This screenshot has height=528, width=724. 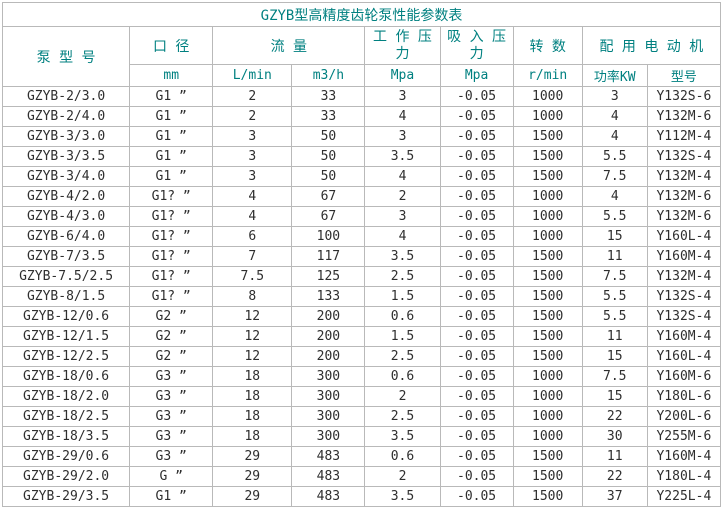 I want to click on cell-flow-lmin: 4, so click(x=252, y=196).